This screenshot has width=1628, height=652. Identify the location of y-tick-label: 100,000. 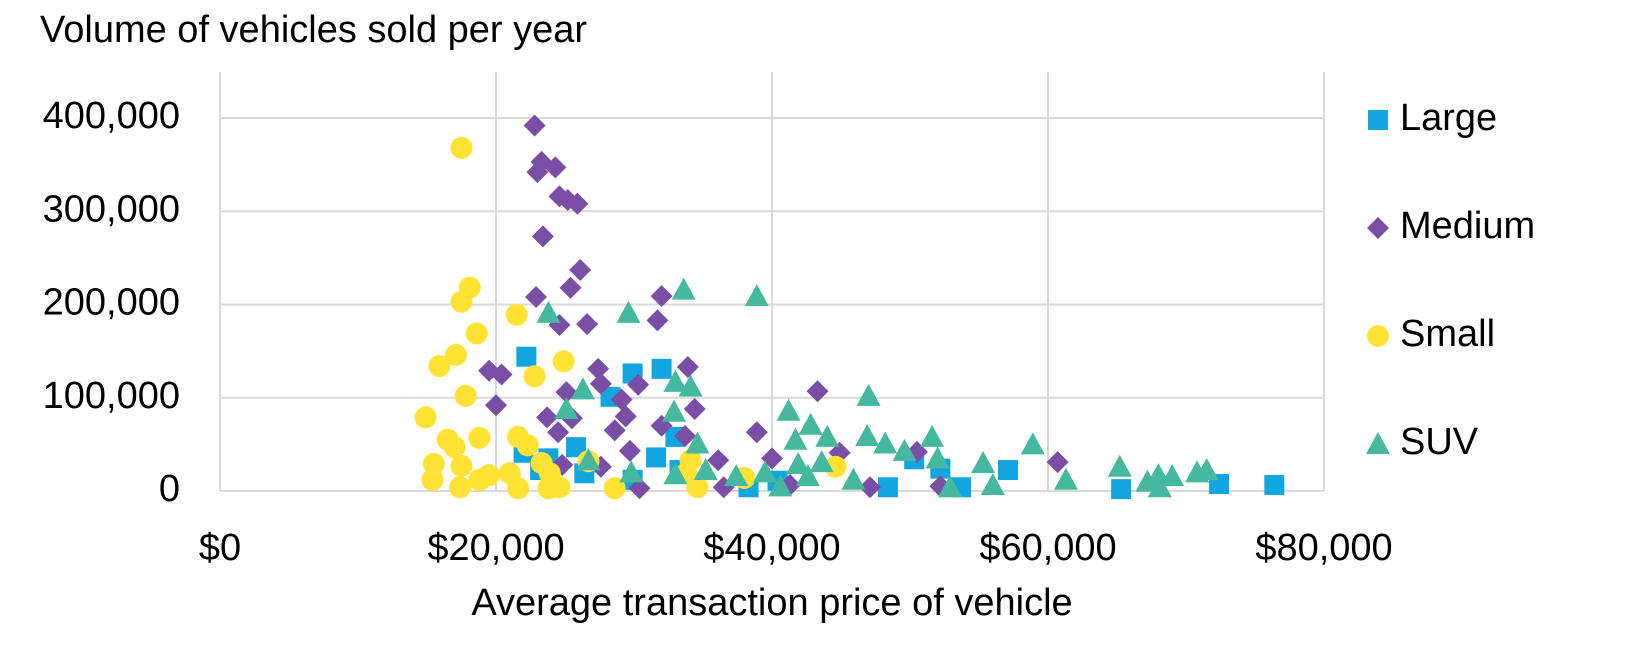
(111, 396).